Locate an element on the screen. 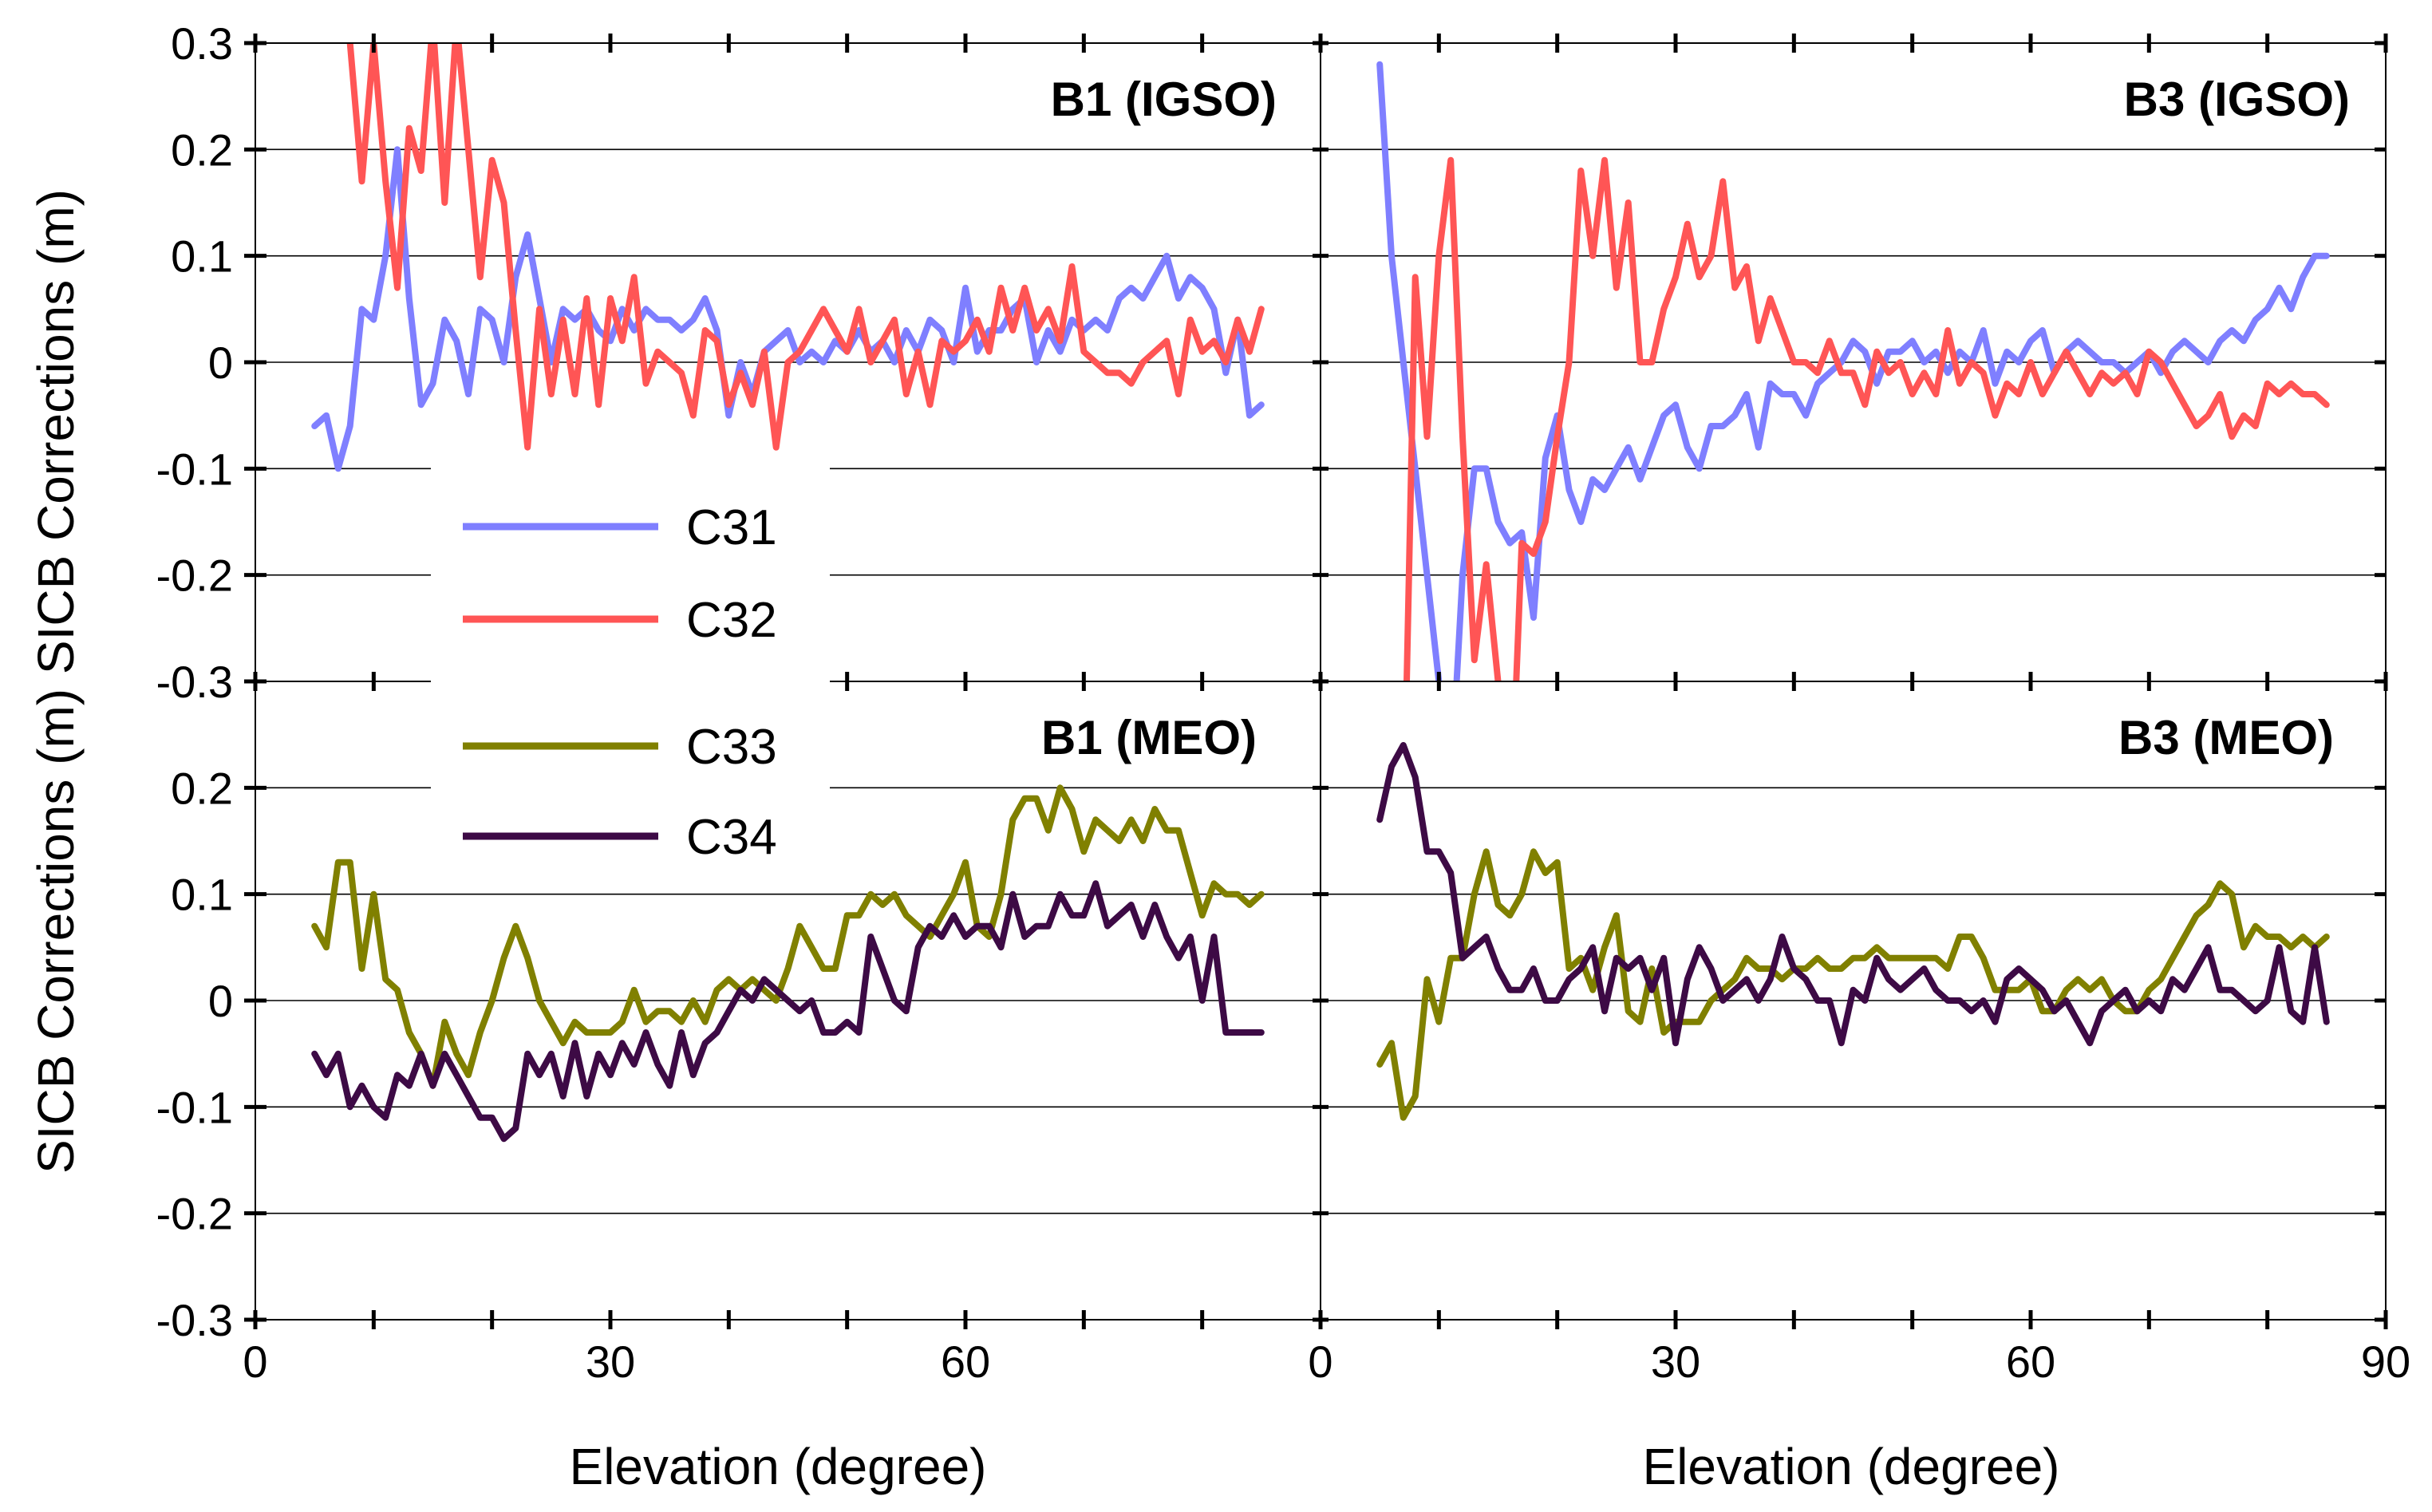 The image size is (2432, 1512). series-b3-igso-c32 is located at coordinates (1867, 418).